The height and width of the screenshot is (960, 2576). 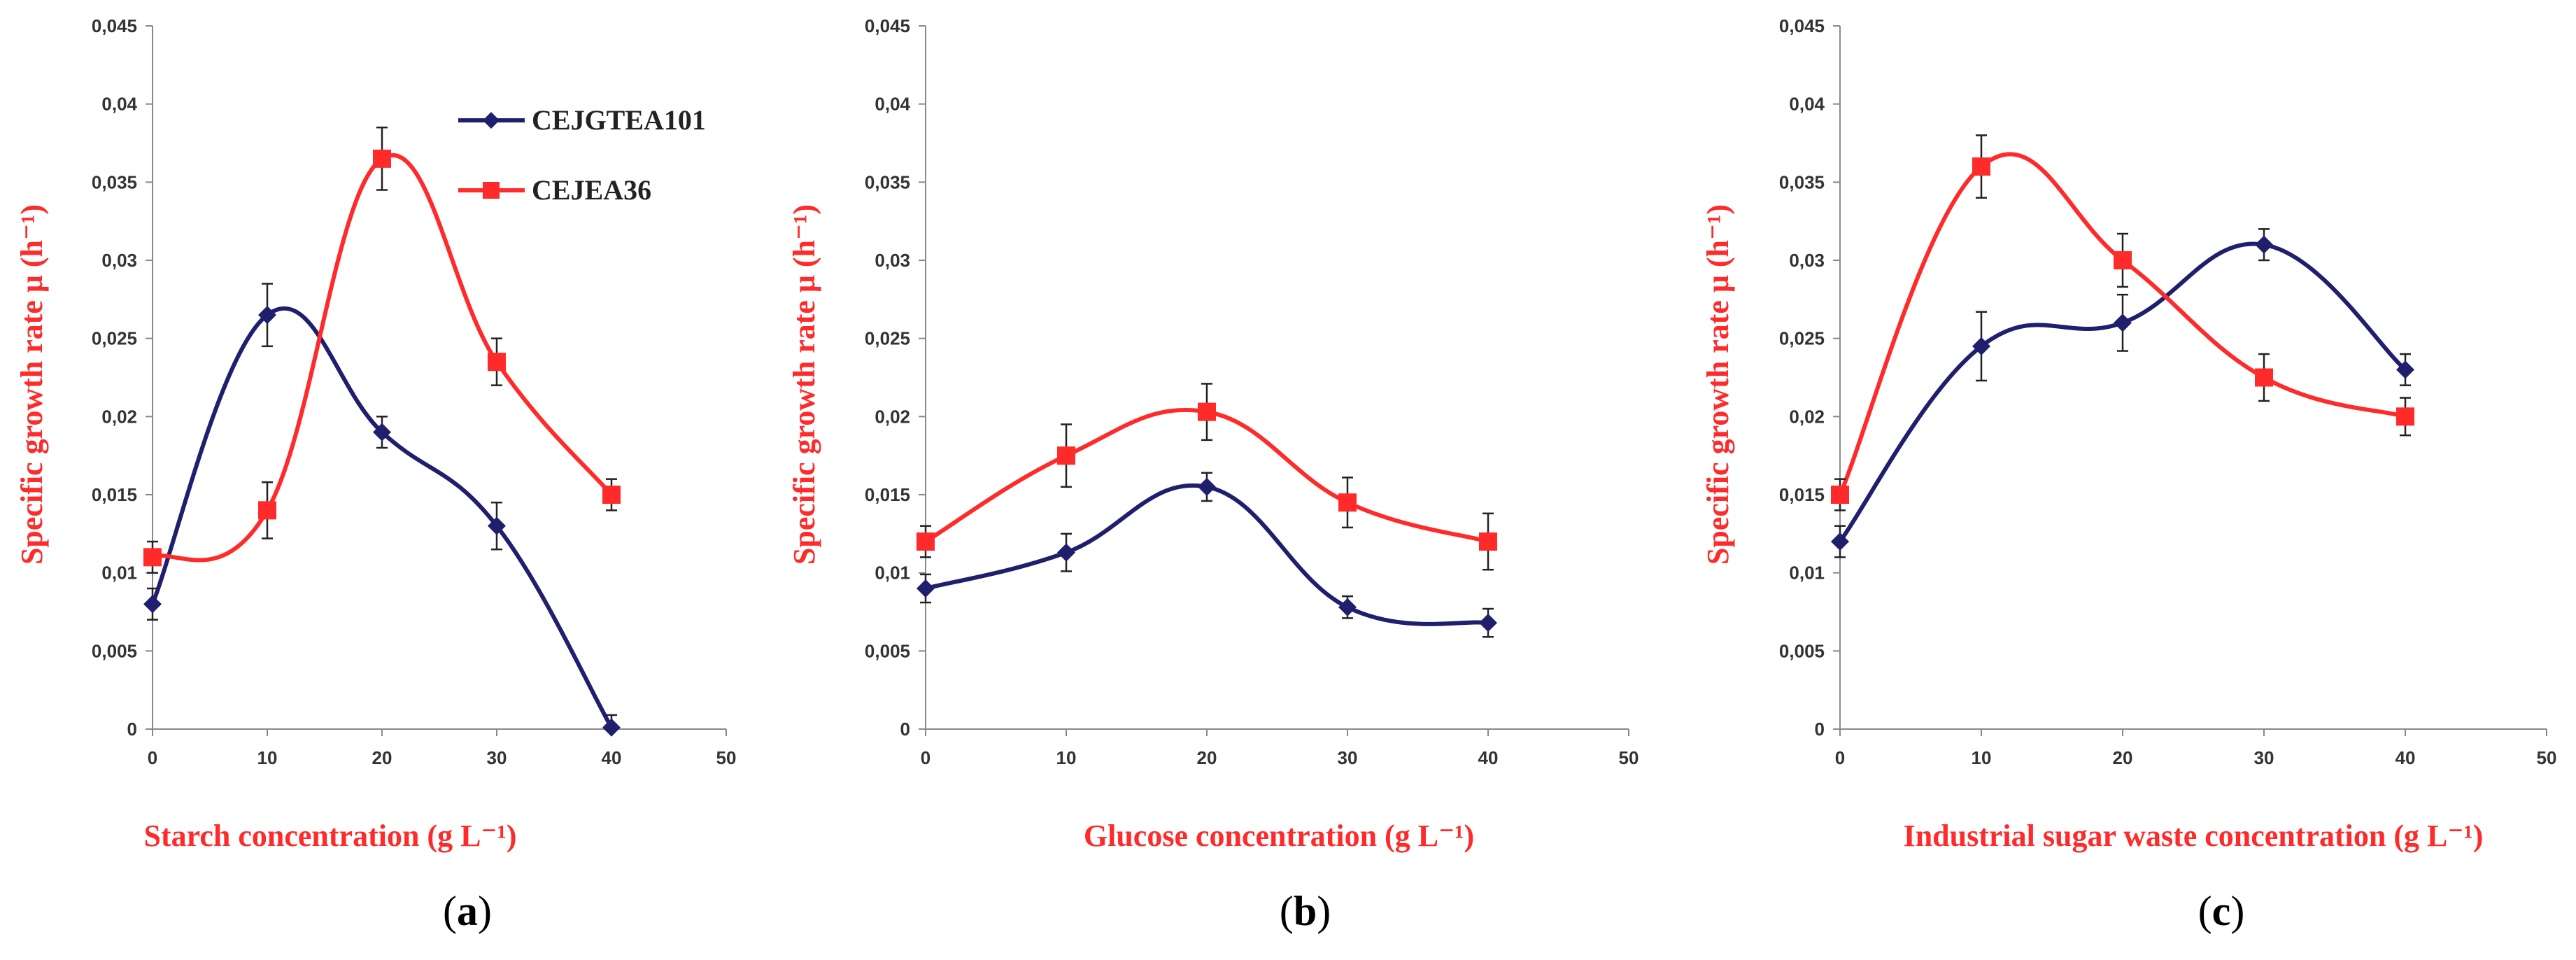 I want to click on x-axis-title: Glucose concentration (g L⁻¹), so click(x=1279, y=836).